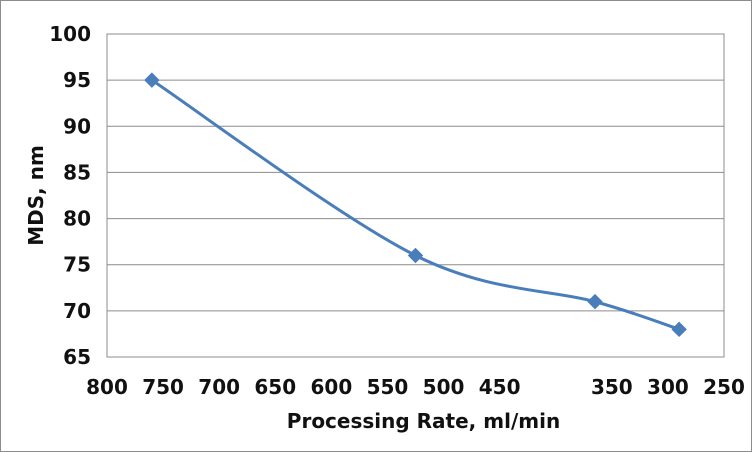 Image resolution: width=752 pixels, height=452 pixels. Describe the element at coordinates (77, 219) in the screenshot. I see `y-tick-label-80: 80` at that location.